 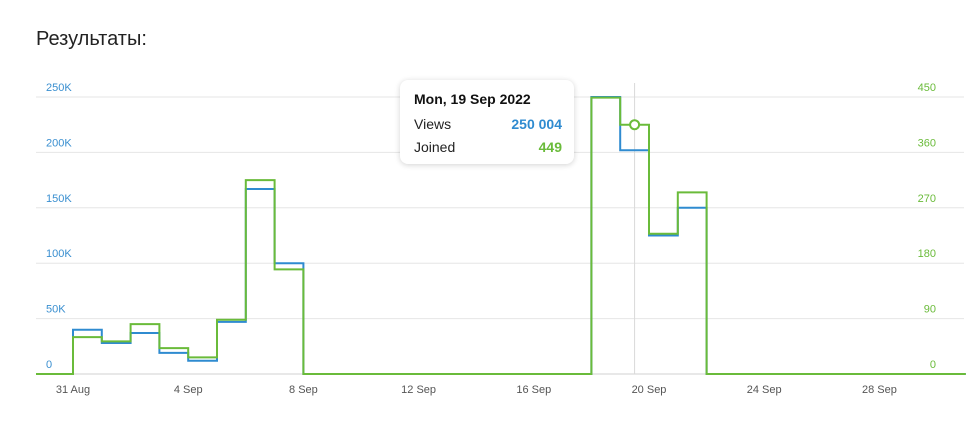 I want to click on y-left-tick-label: 150K, so click(x=59, y=199).